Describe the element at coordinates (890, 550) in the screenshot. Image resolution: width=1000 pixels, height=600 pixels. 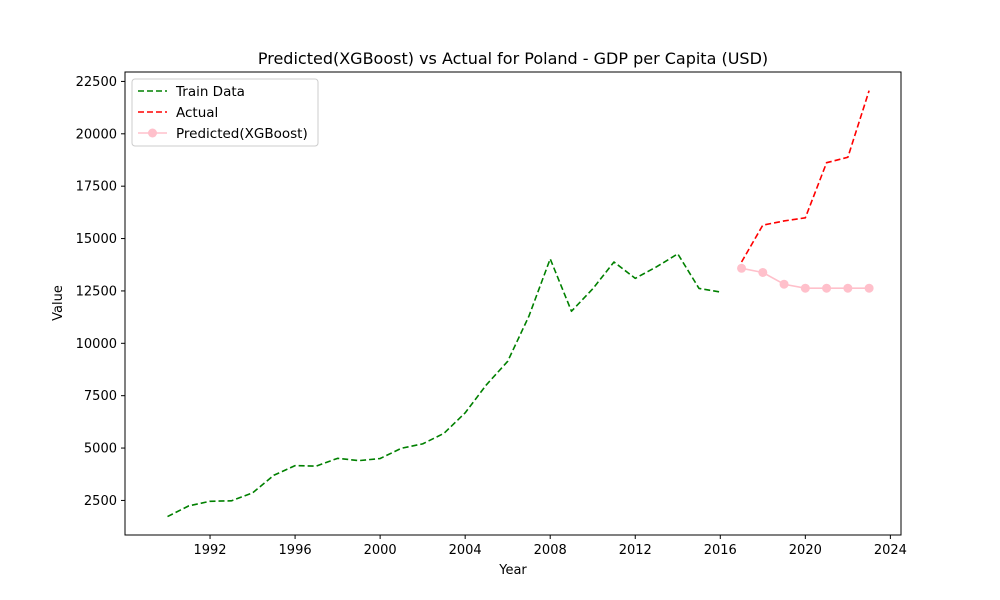
I see `x-tick-label: 2024` at that location.